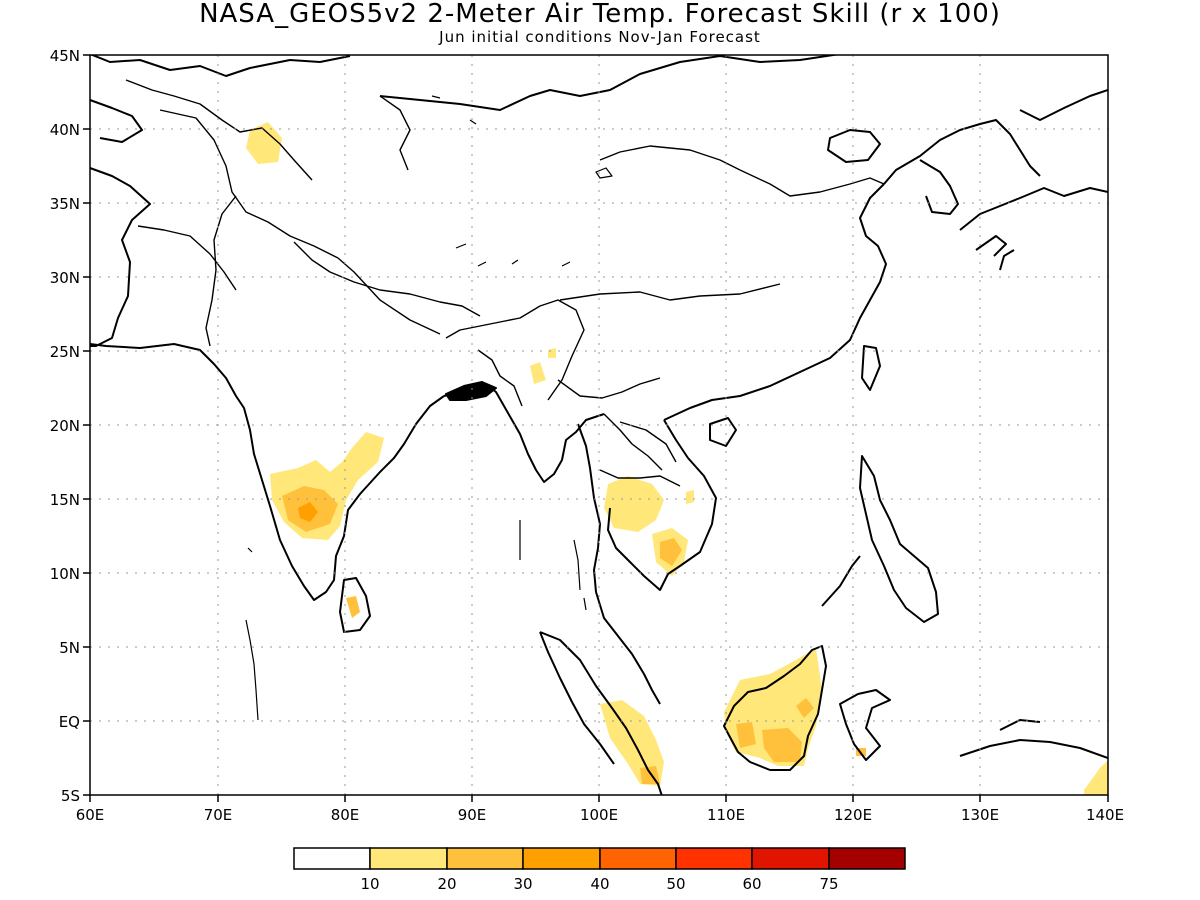  What do you see at coordinates (634, 504) in the screenshot?
I see `shade-thailand` at bounding box center [634, 504].